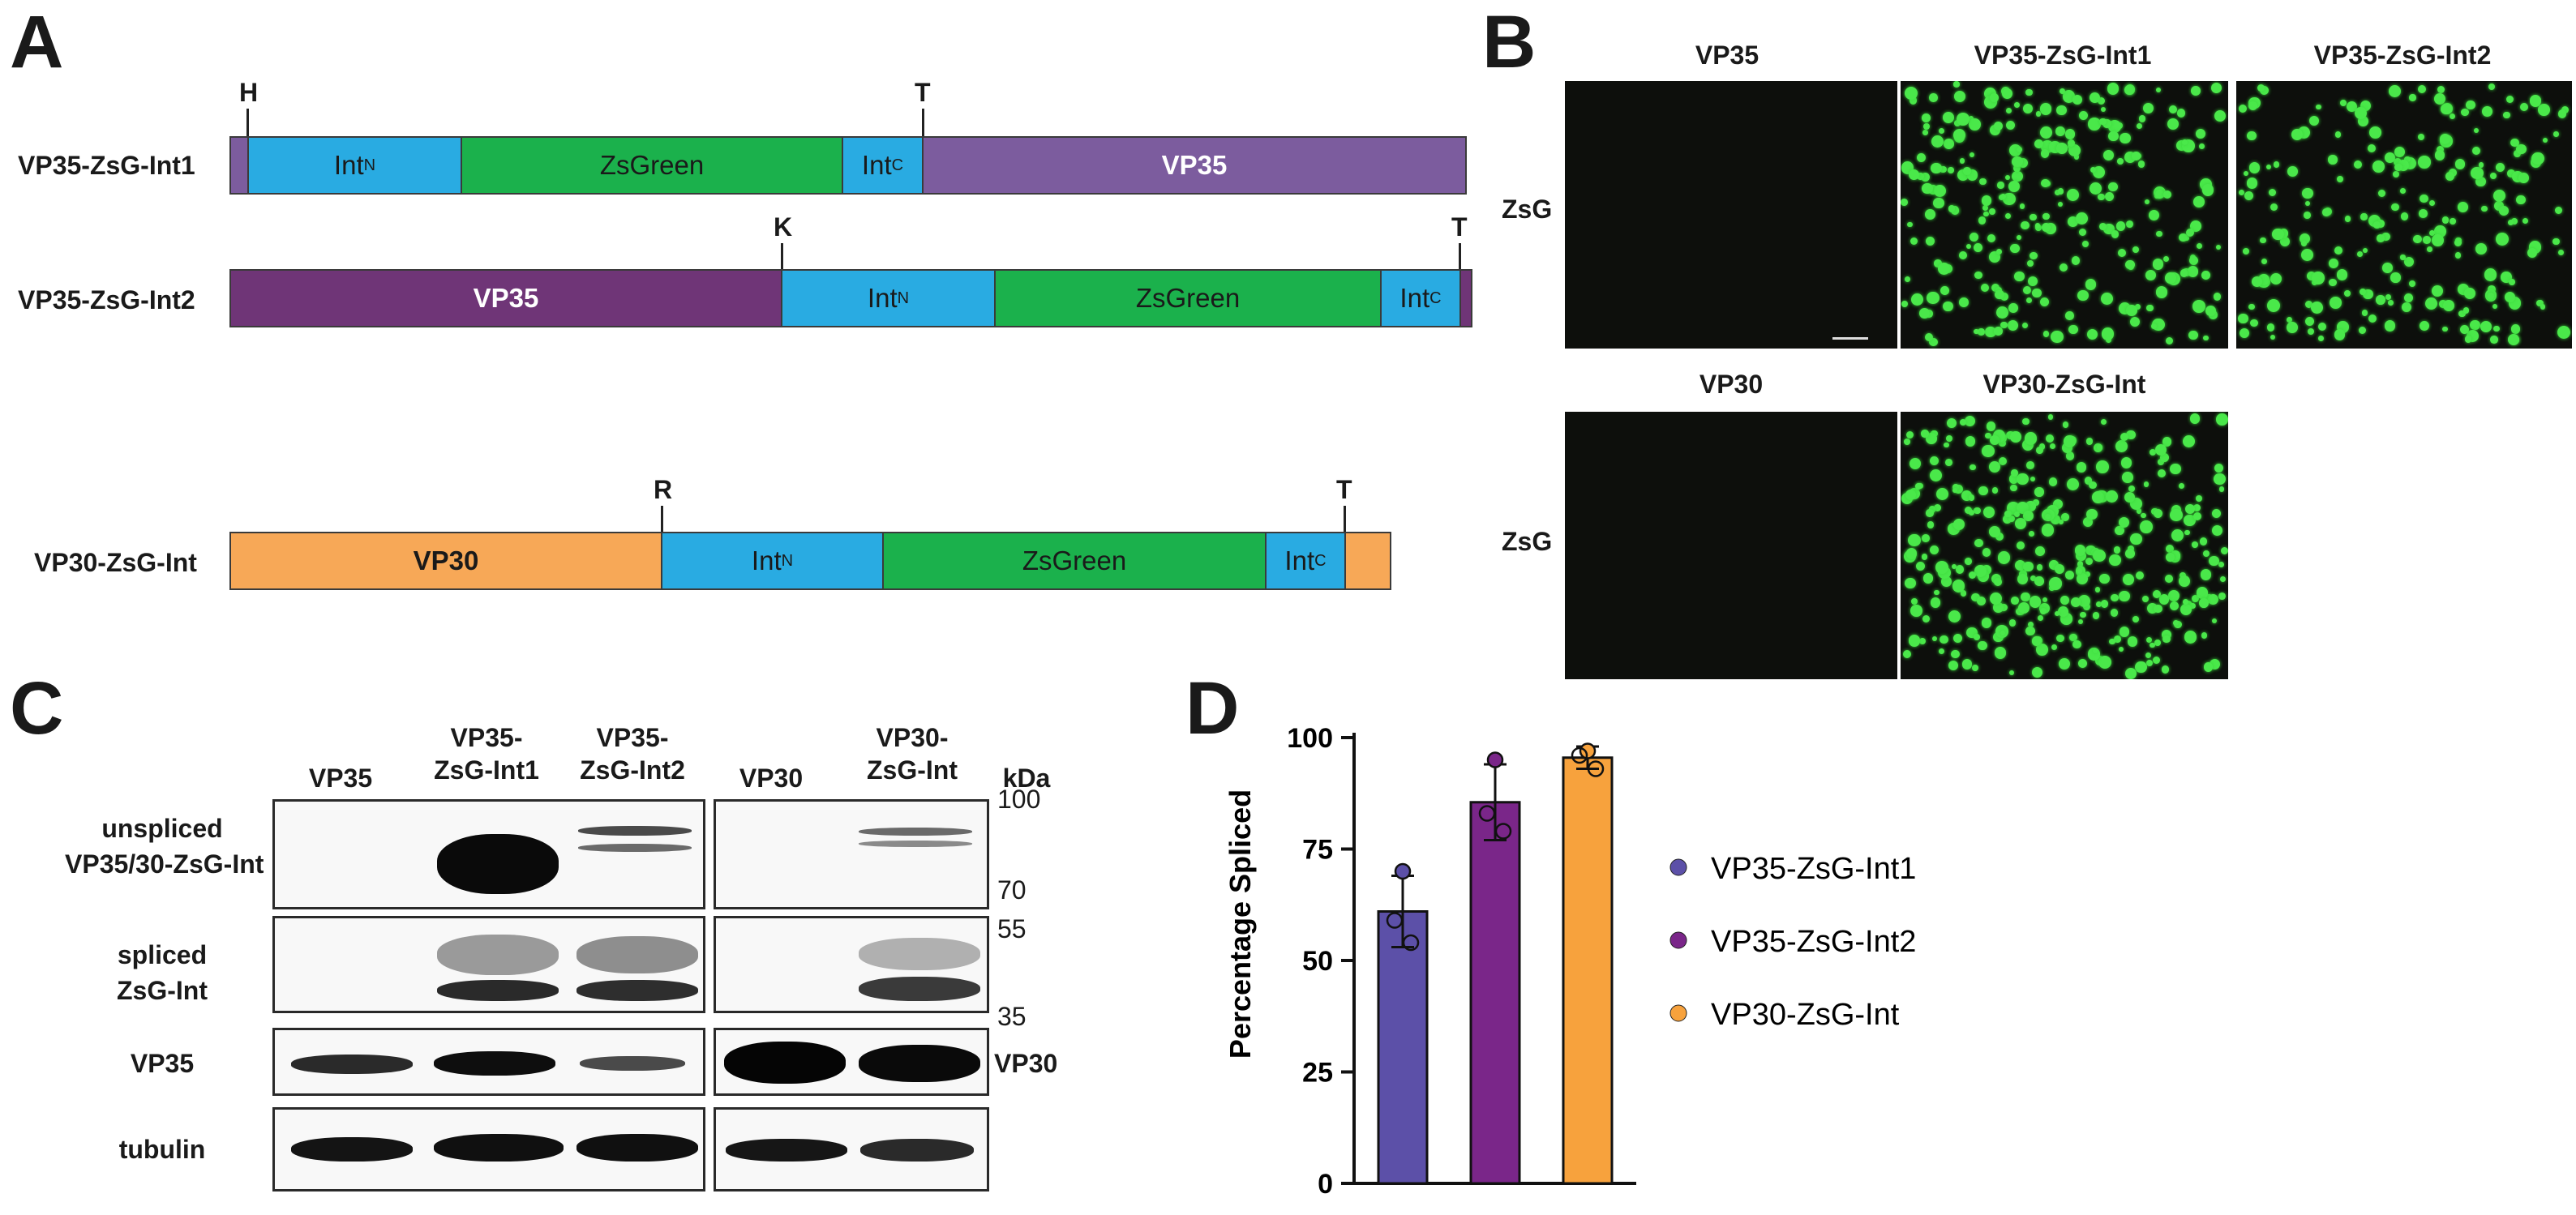  What do you see at coordinates (851, 964) in the screenshot?
I see `blot-spliced-right` at bounding box center [851, 964].